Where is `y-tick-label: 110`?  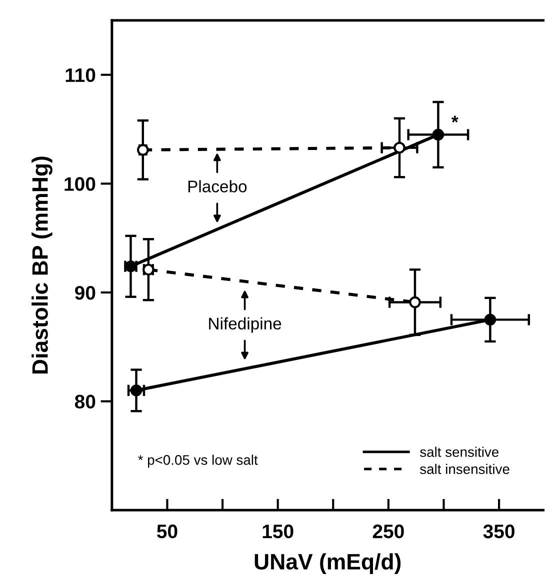
y-tick-label: 110 is located at coordinates (81, 75).